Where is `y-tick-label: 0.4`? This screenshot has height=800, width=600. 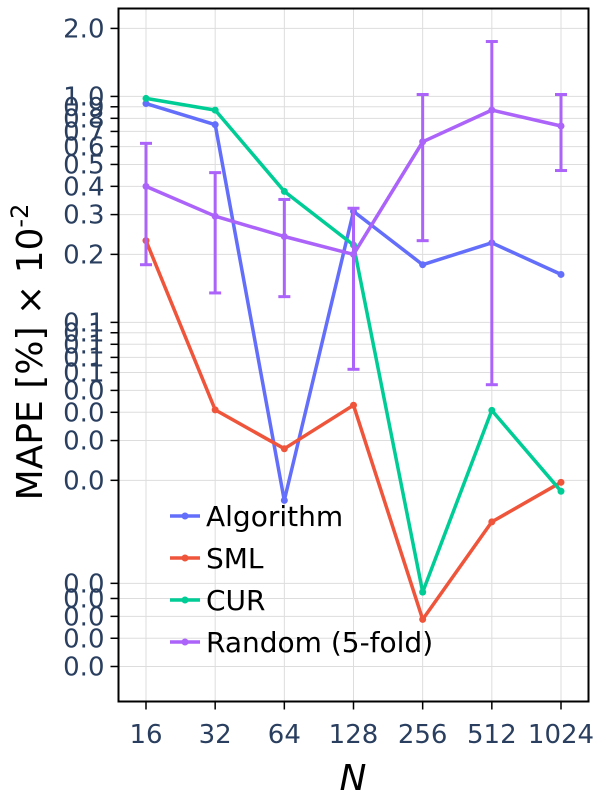
y-tick-label: 0.4 is located at coordinates (83, 187).